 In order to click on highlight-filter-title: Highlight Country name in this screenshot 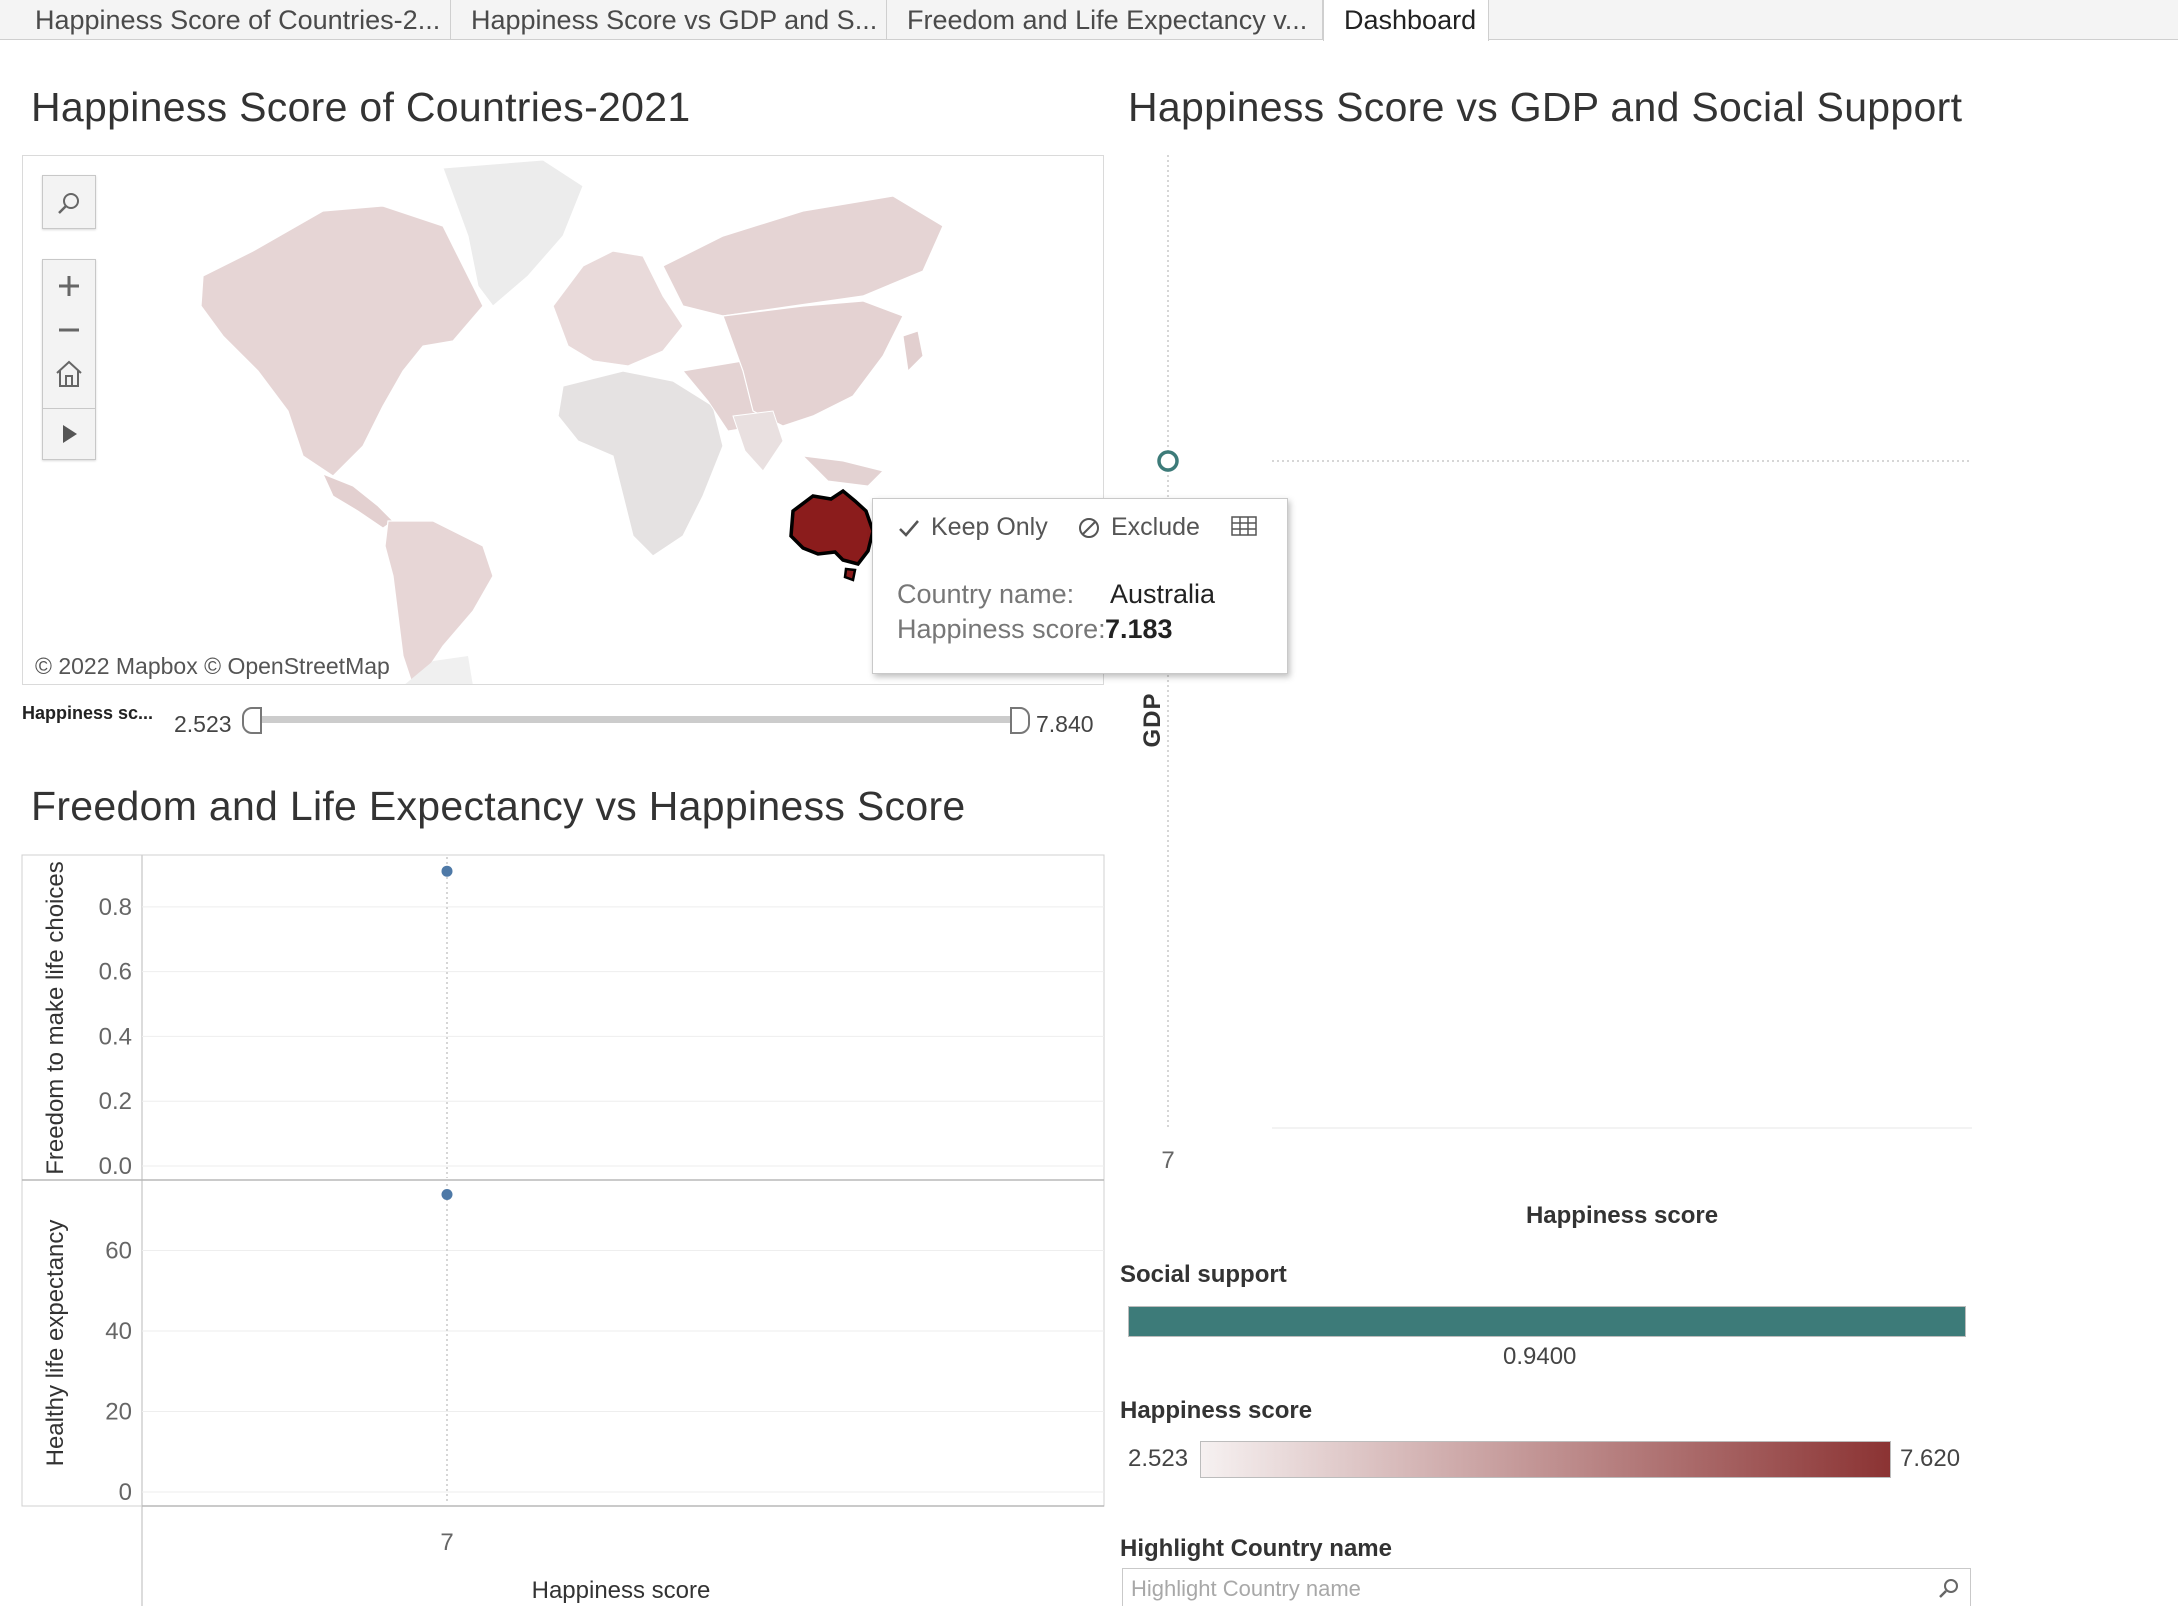, I will do `click(1256, 1548)`.